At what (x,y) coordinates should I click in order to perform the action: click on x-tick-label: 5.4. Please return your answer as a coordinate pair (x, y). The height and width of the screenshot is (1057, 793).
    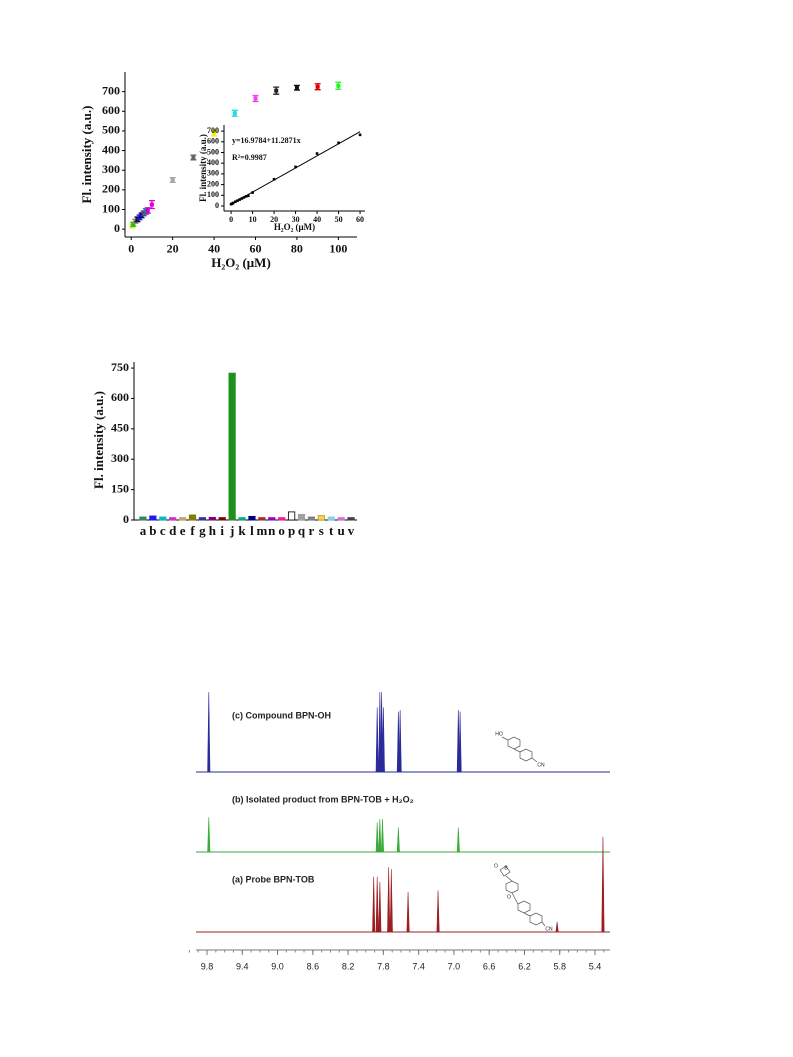
    Looking at the image, I should click on (595, 966).